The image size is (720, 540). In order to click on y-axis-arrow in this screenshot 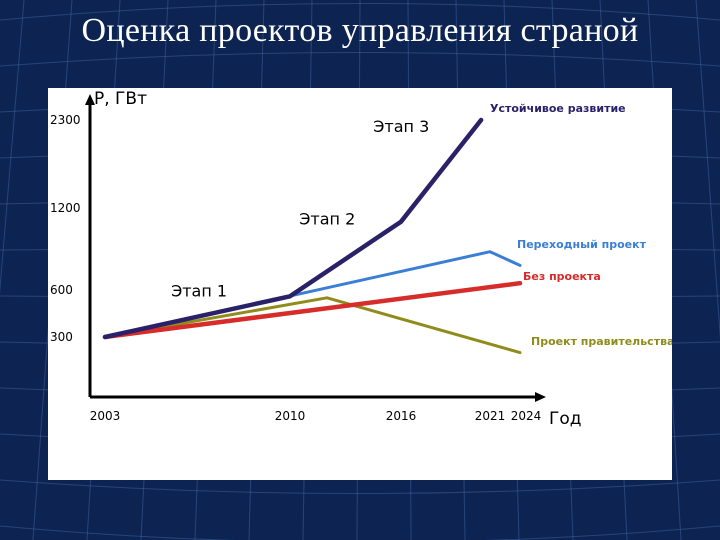, I will do `click(90, 99)`.